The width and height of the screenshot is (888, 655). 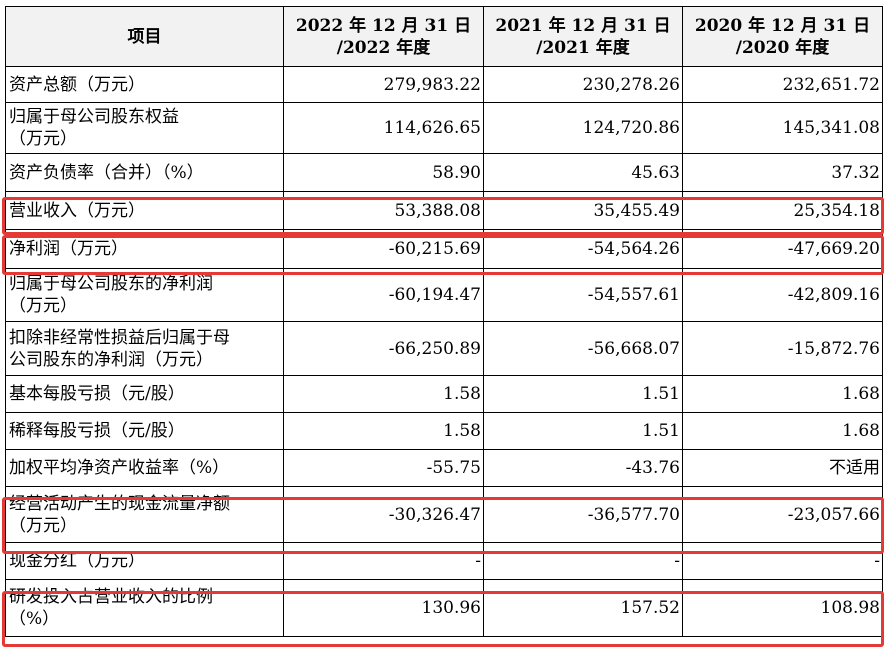 What do you see at coordinates (144, 431) in the screenshot?
I see `row-label: 稀释每股亏损（元/股）` at bounding box center [144, 431].